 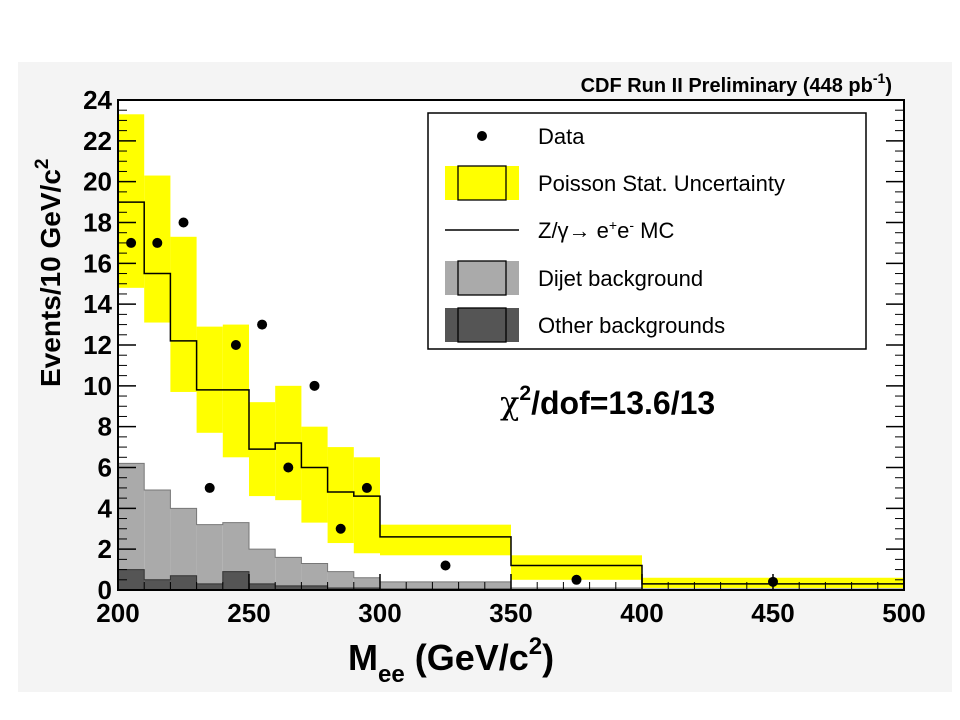 What do you see at coordinates (654, 230) in the screenshot?
I see `legend-mc-end: MC` at bounding box center [654, 230].